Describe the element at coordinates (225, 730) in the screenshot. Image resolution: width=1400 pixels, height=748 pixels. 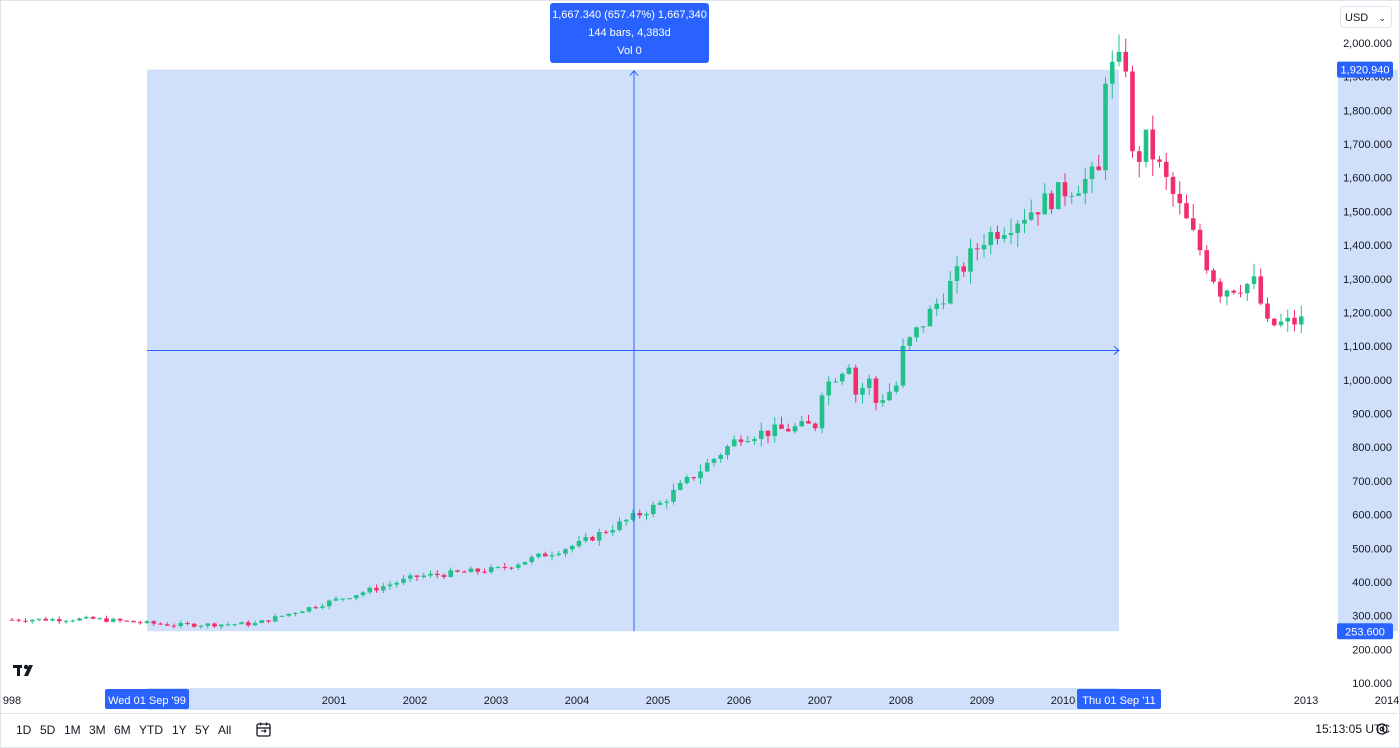
I see `timeframe-button-all: All` at that location.